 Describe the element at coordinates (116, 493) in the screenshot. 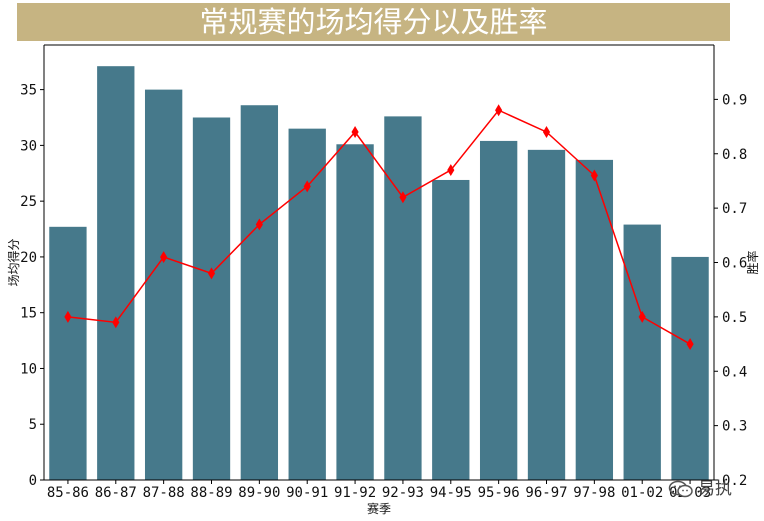

I see `x-tick-label: 86-87` at that location.